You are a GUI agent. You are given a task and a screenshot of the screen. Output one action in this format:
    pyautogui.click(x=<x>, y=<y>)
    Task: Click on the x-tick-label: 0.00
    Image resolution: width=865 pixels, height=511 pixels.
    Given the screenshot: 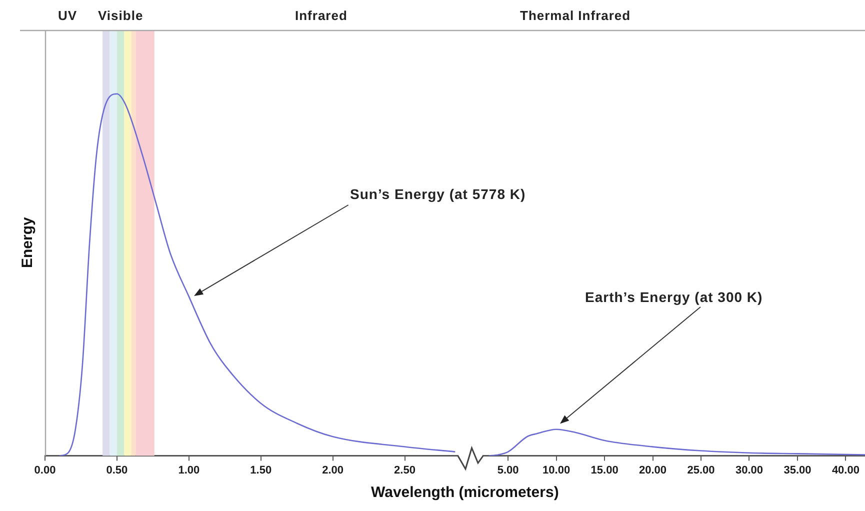 What is the action you would take?
    pyautogui.click(x=45, y=470)
    